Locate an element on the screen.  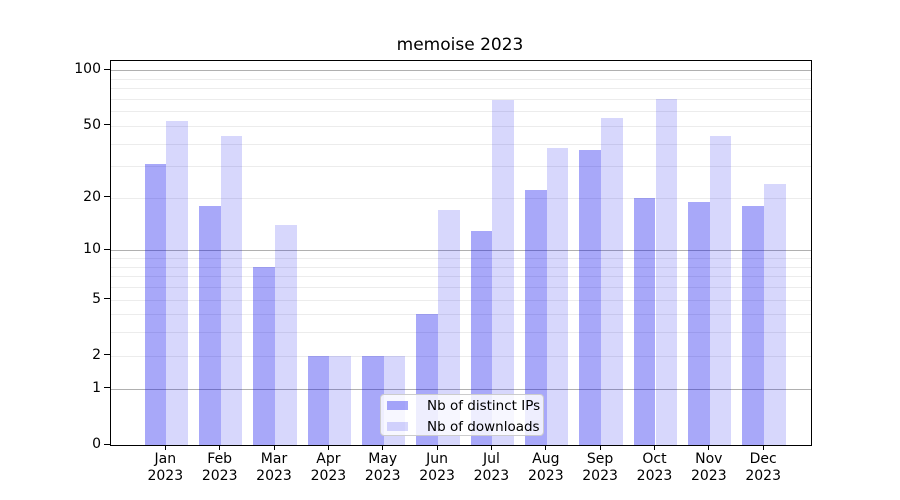
bar-distinct-ips-jan is located at coordinates (155, 304).